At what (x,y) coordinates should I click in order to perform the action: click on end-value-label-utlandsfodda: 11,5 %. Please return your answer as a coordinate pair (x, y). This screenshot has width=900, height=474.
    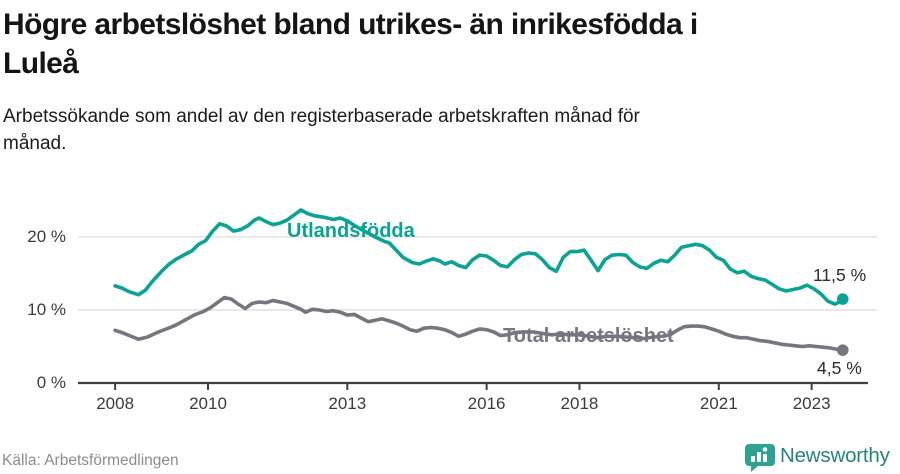
    Looking at the image, I should click on (840, 275).